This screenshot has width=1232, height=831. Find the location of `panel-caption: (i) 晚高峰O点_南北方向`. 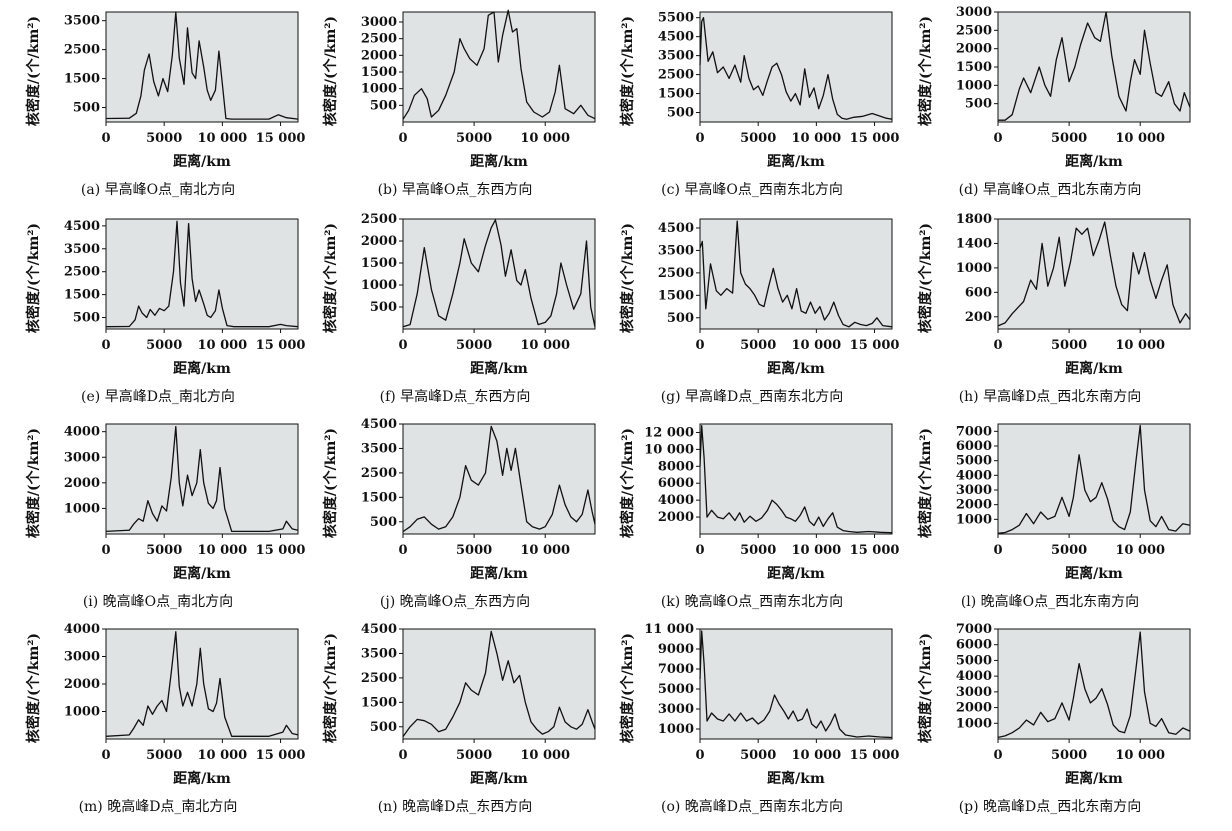

panel-caption: (i) 晚高峰O点_南北方向 is located at coordinates (158, 602).